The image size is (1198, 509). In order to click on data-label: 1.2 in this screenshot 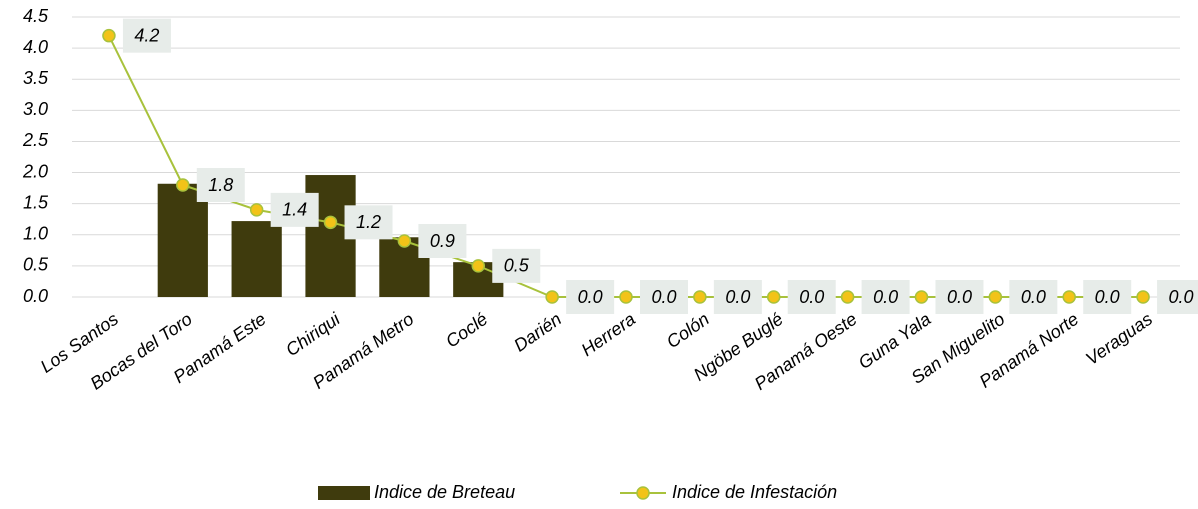, I will do `click(368, 222)`.